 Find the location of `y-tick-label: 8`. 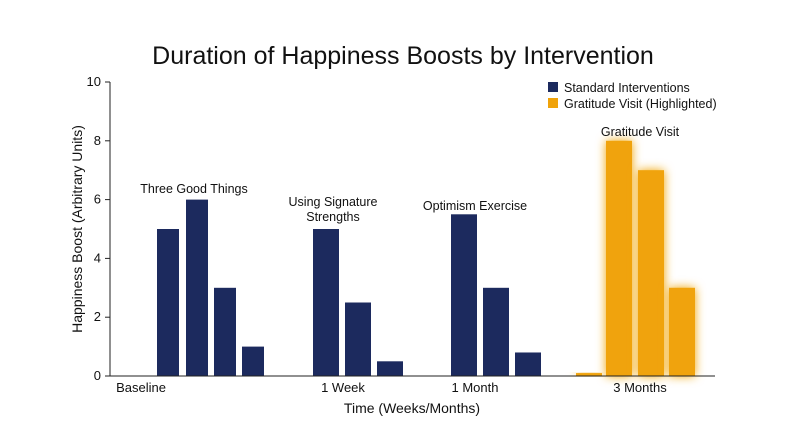

y-tick-label: 8 is located at coordinates (97, 140).